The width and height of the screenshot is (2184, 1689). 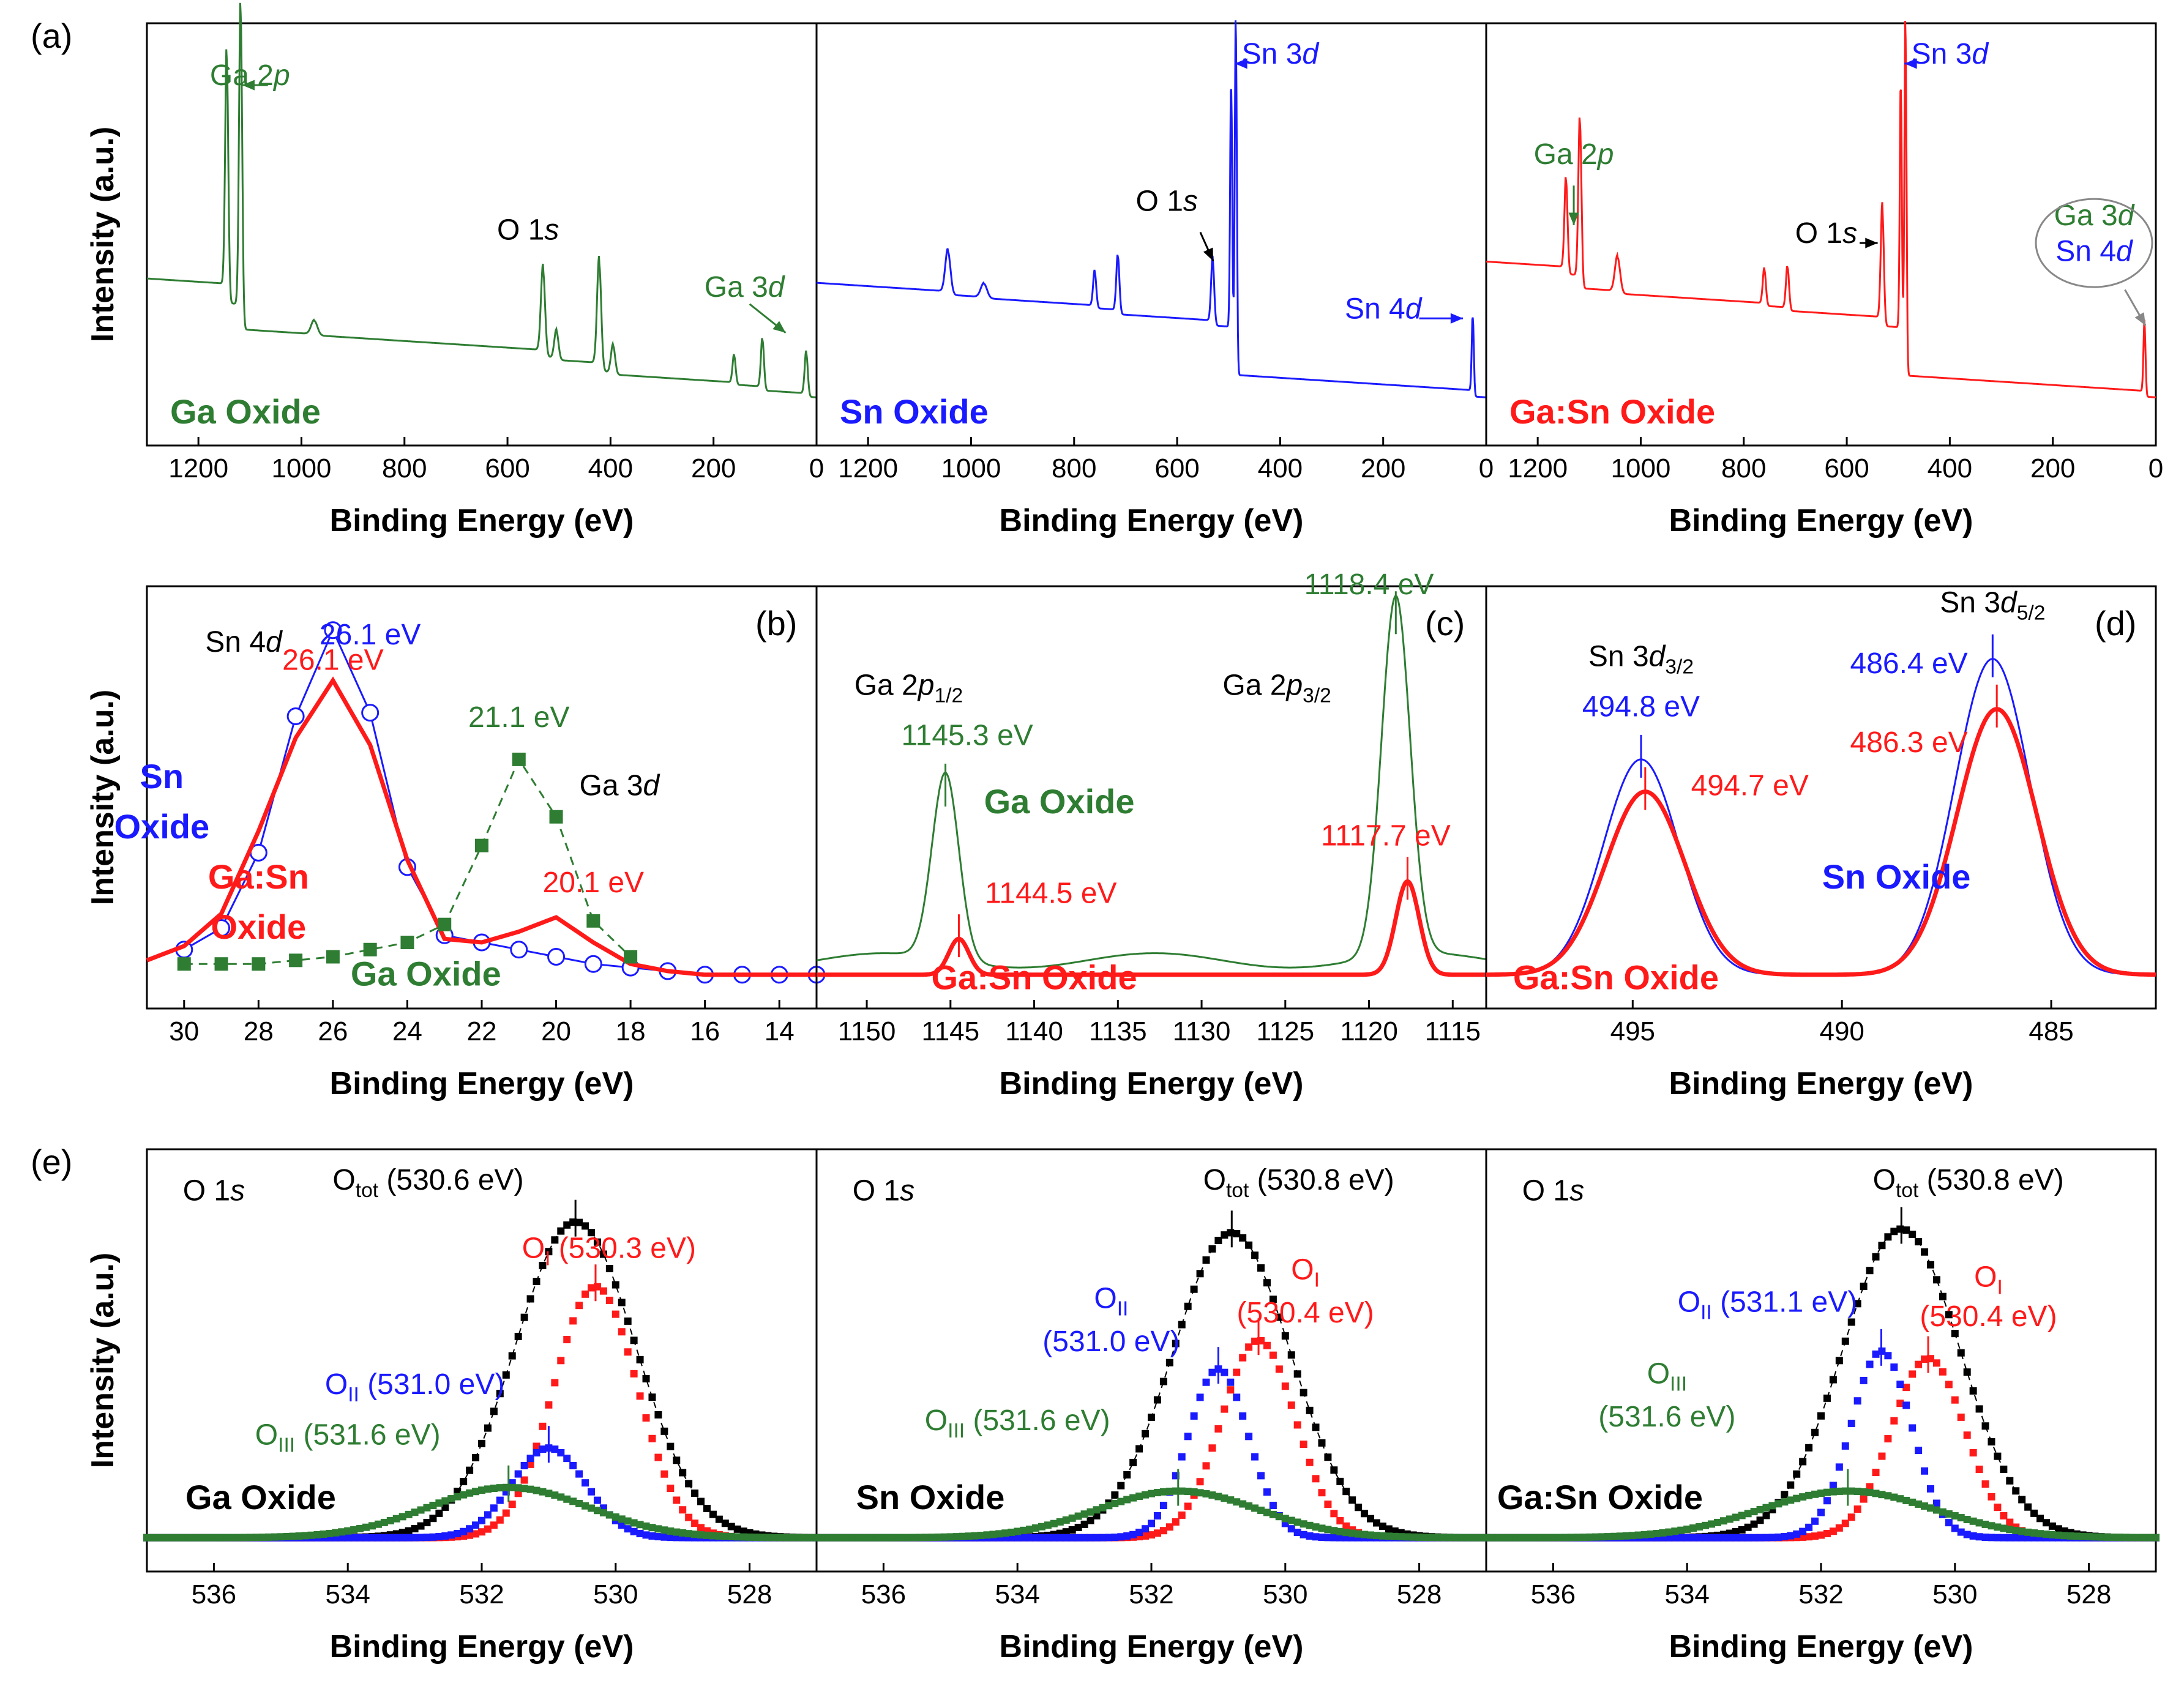 I want to click on x-tick-label: 26, so click(x=333, y=1031).